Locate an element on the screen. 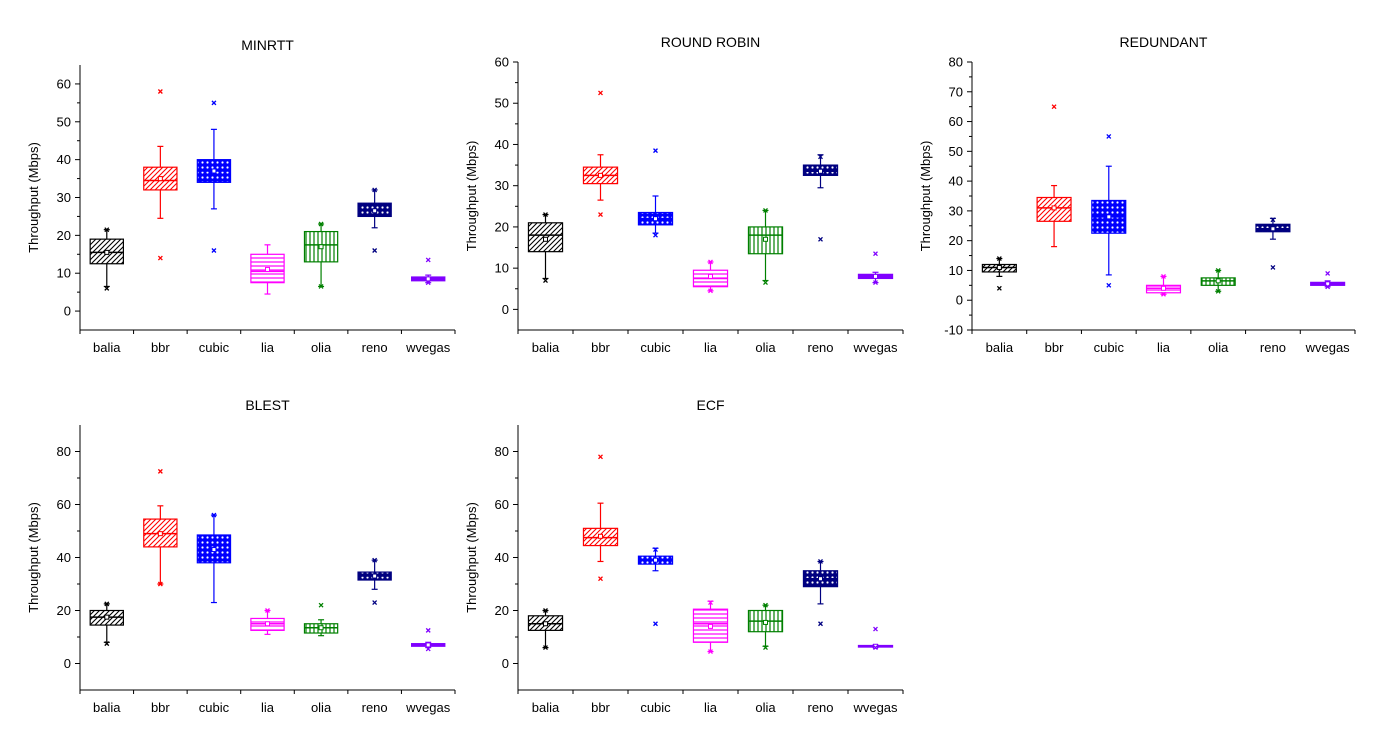 This screenshot has height=746, width=1385. y-tick-label: 70 is located at coordinates (956, 91).